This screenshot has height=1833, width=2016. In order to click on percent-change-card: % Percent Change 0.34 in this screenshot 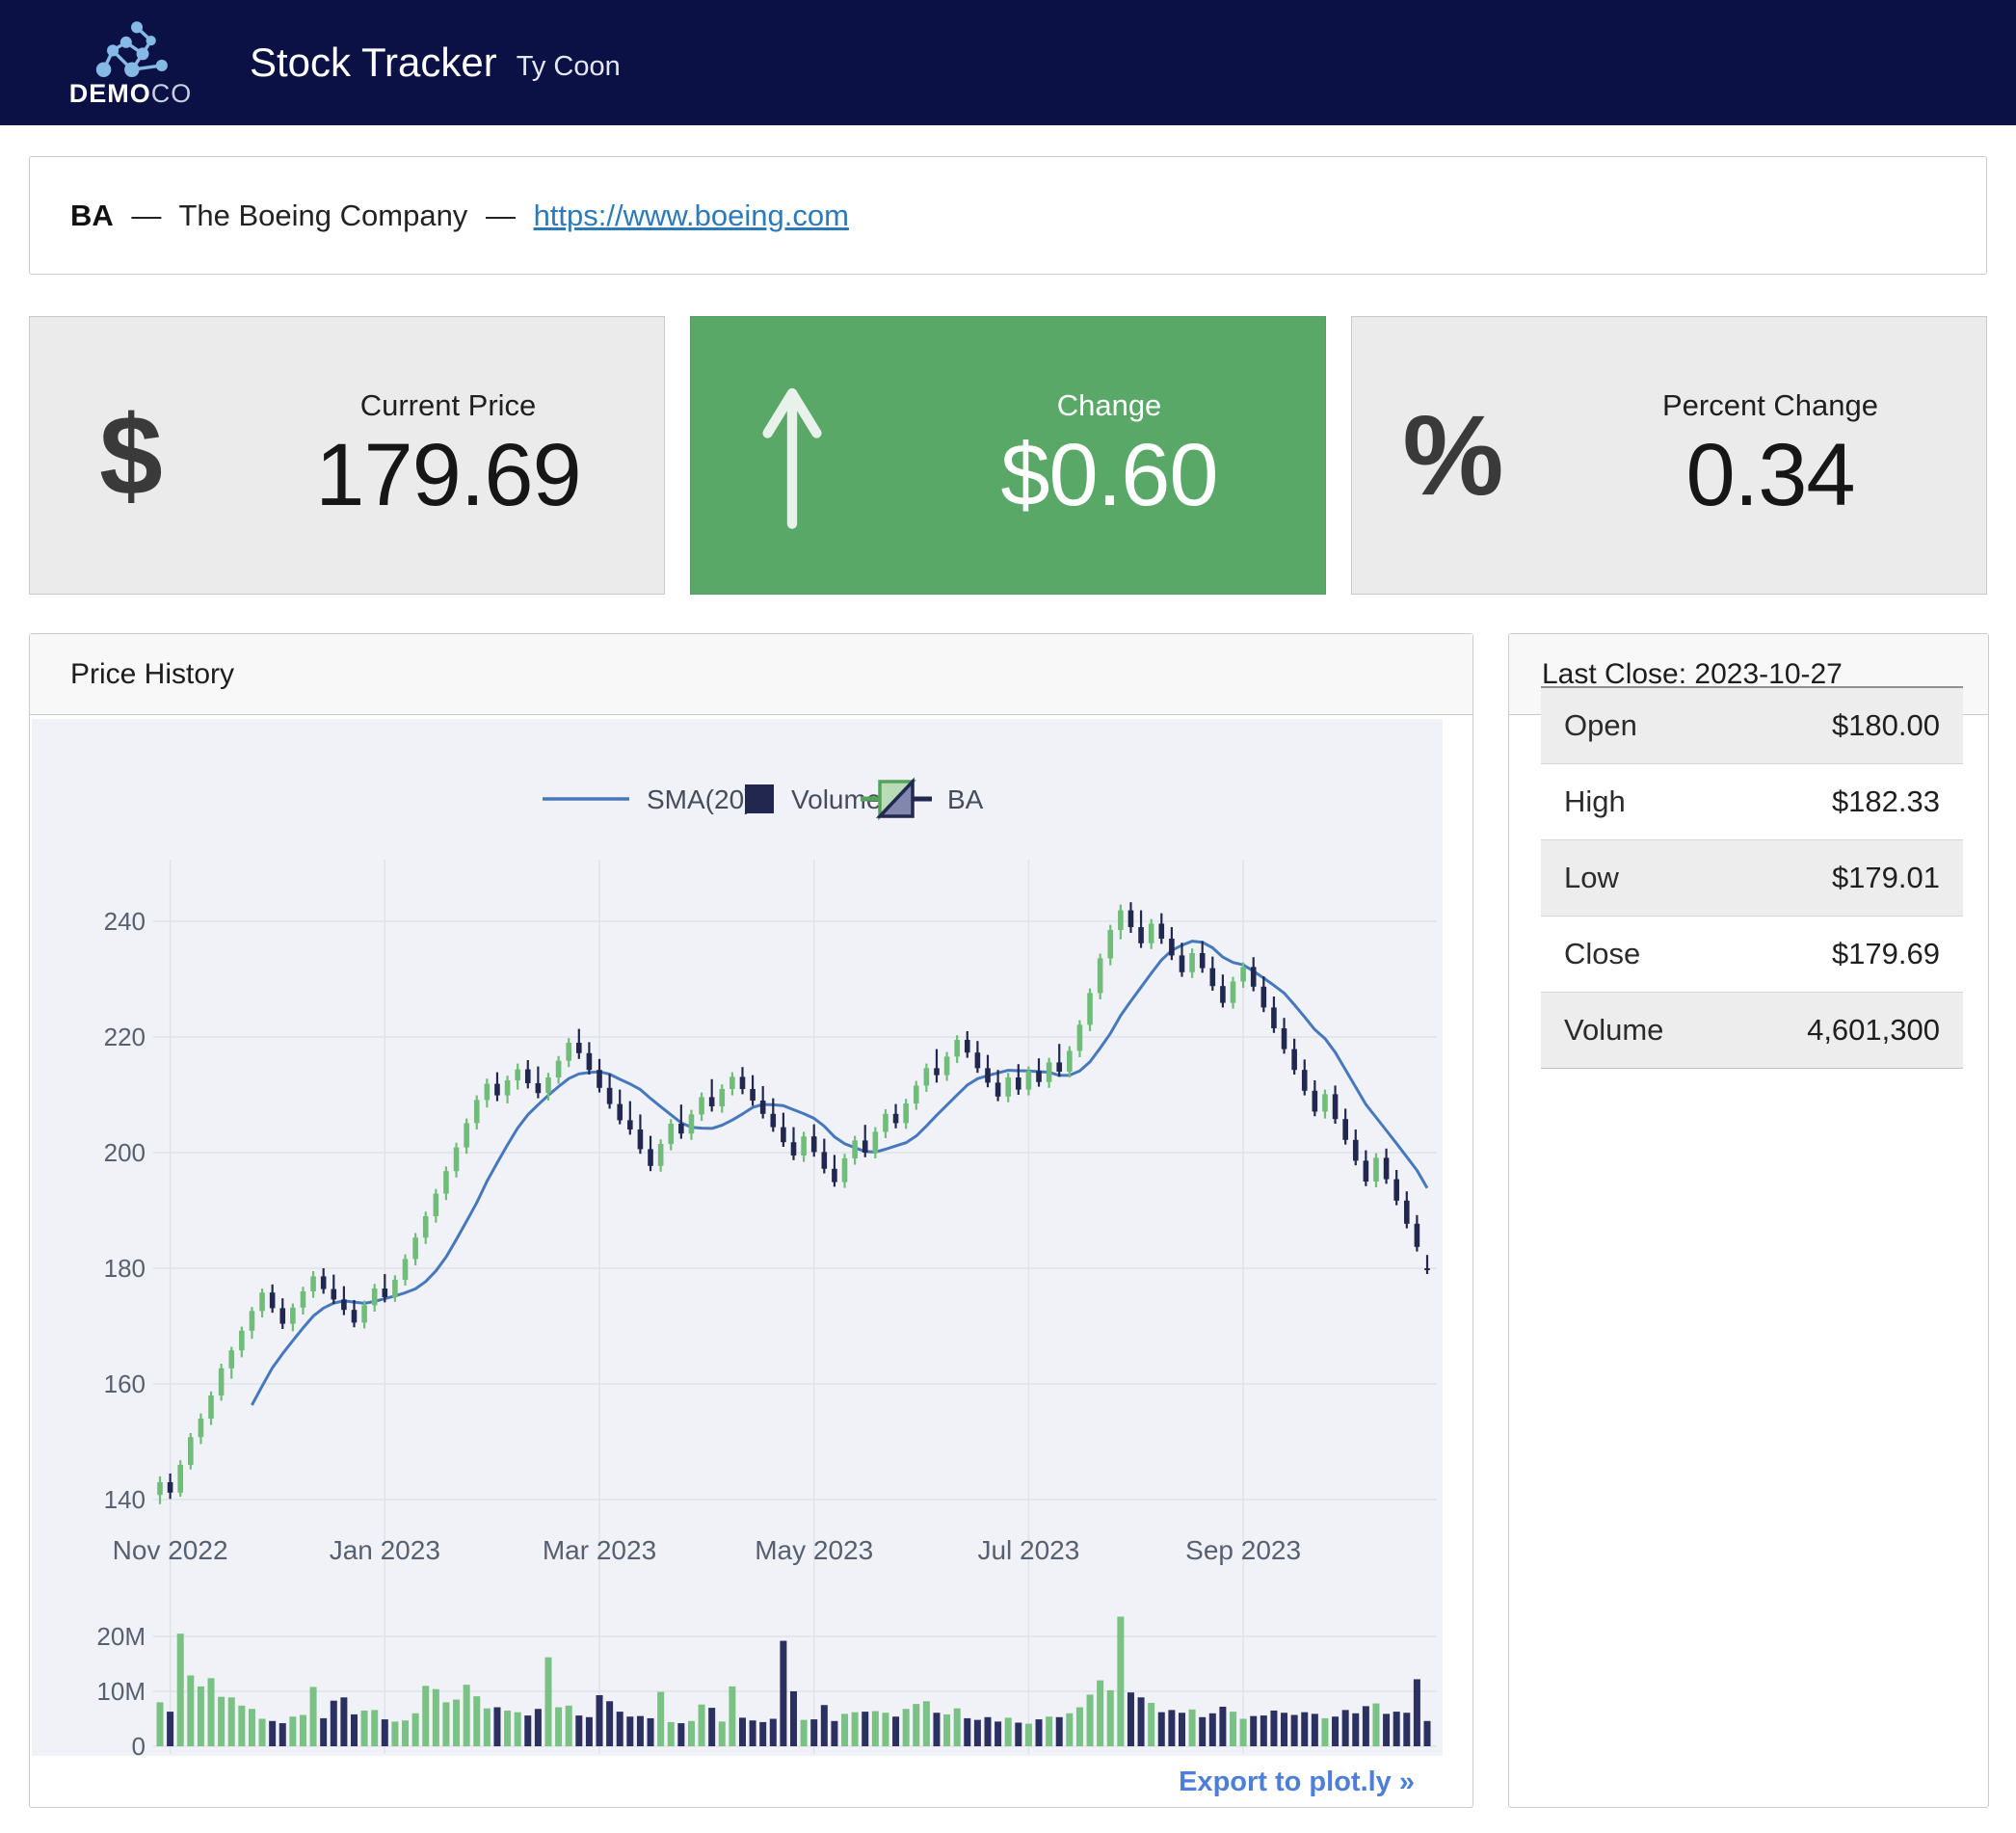, I will do `click(1669, 455)`.